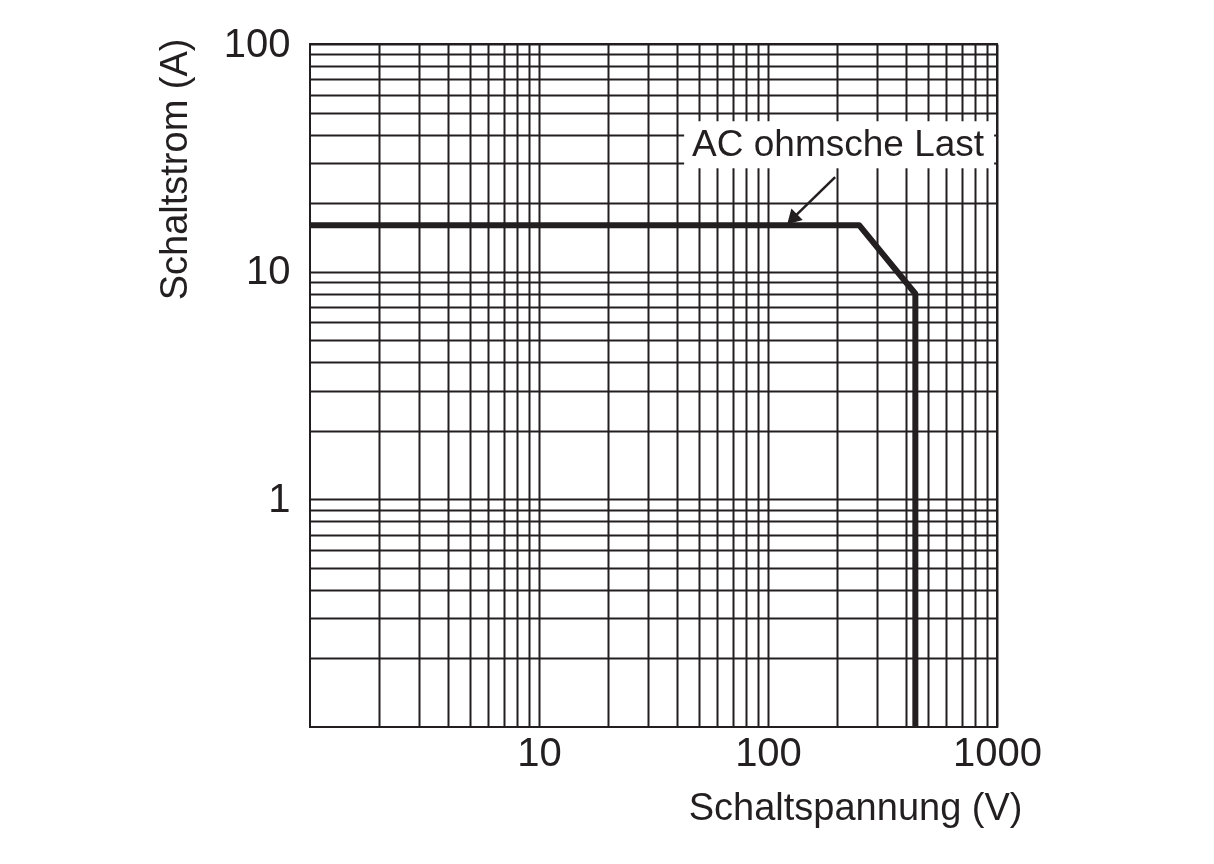 The width and height of the screenshot is (1214, 864). Describe the element at coordinates (997, 751) in the screenshot. I see `x-tick-label: 1000` at that location.